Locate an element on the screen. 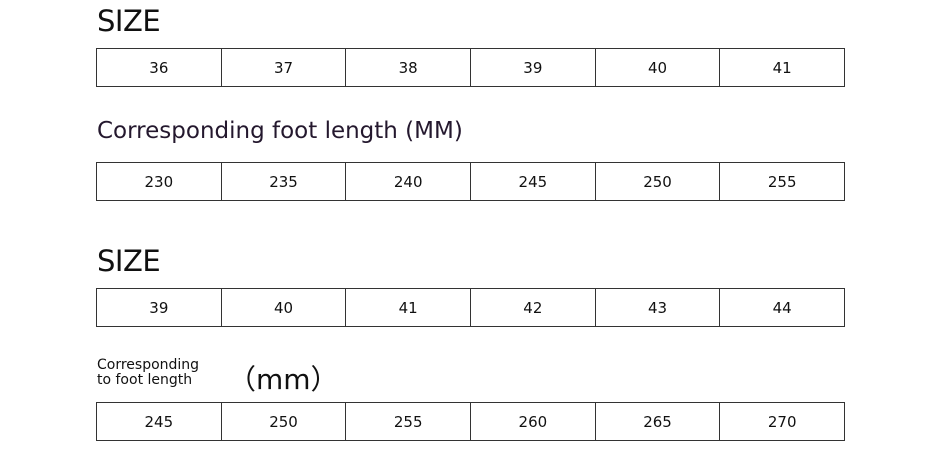 This screenshot has height=470, width=935. unit-label: （mm） is located at coordinates (283, 379).